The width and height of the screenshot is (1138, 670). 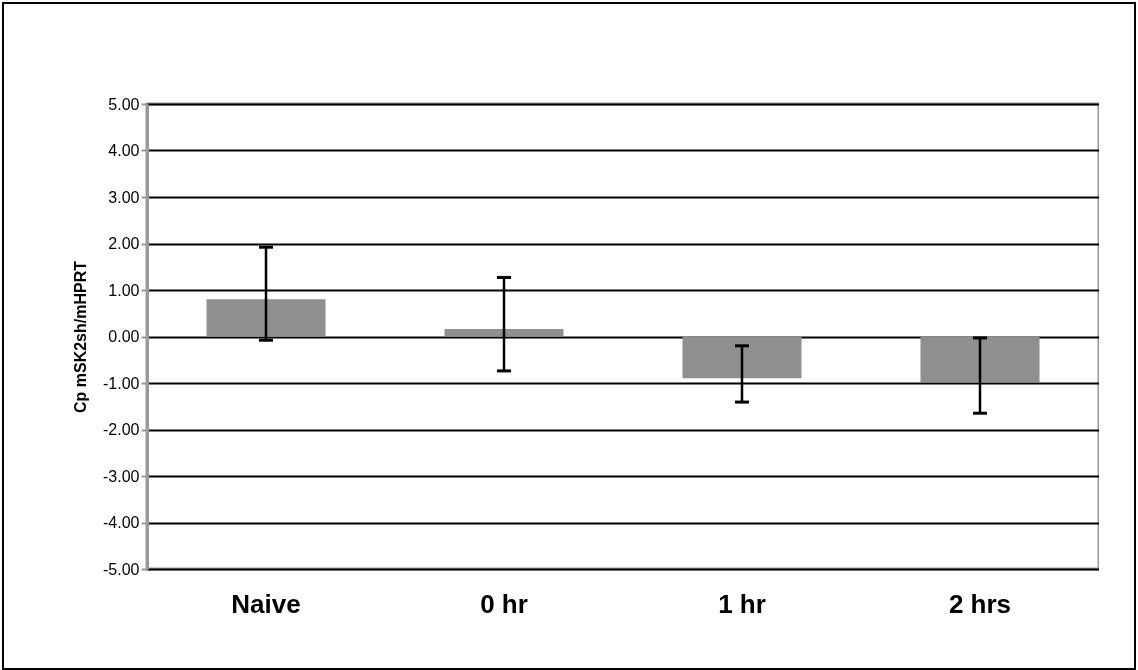 What do you see at coordinates (121, 429) in the screenshot?
I see `y-tick-label: -2.00` at bounding box center [121, 429].